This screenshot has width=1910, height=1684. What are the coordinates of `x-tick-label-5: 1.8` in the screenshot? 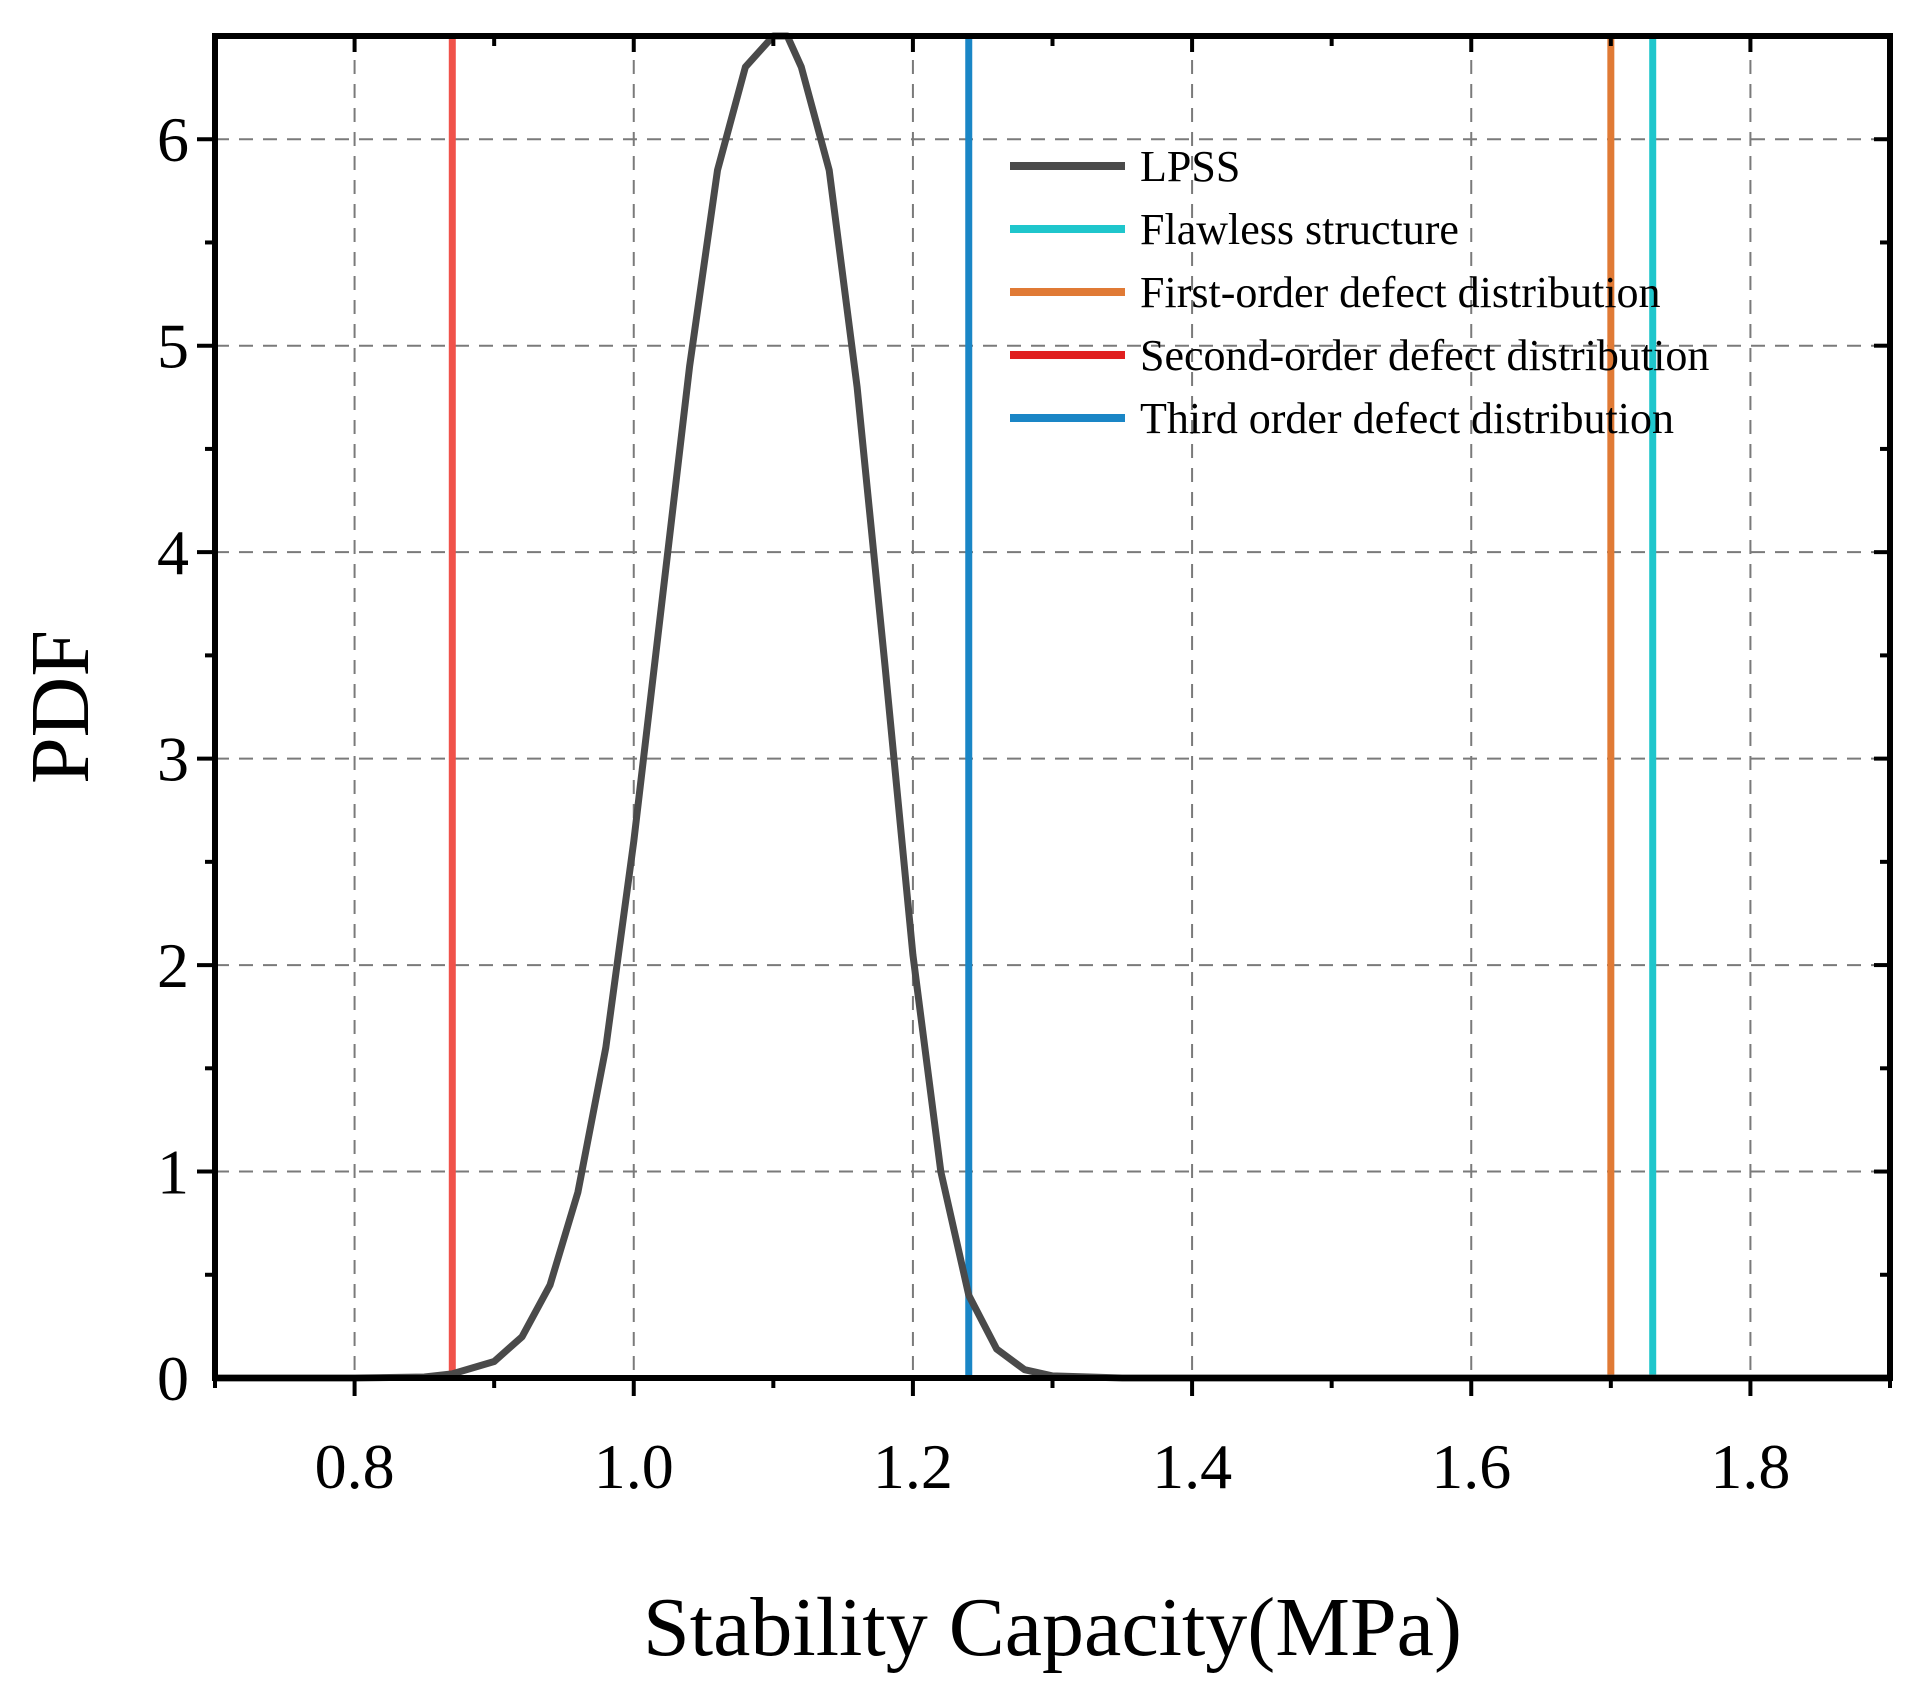 It's located at (1750, 1466).